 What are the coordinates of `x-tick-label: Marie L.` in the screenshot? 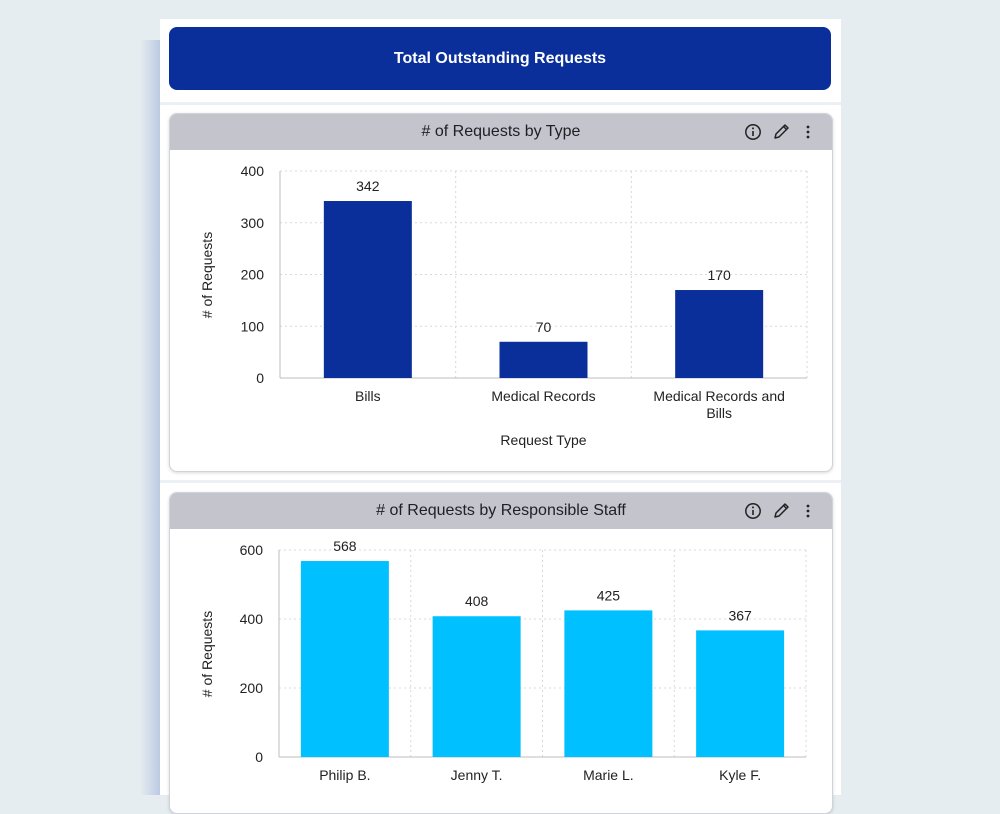 It's located at (608, 775).